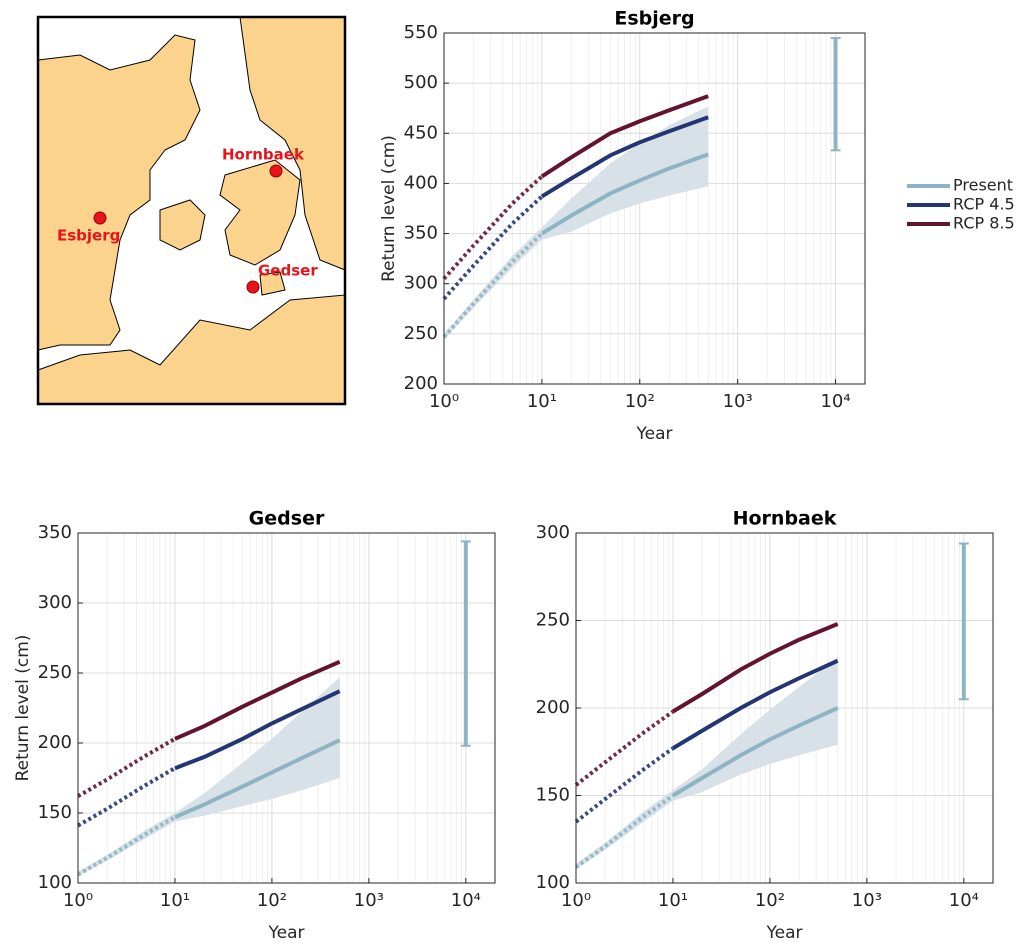  What do you see at coordinates (182, 225) in the screenshot?
I see `land-funen` at bounding box center [182, 225].